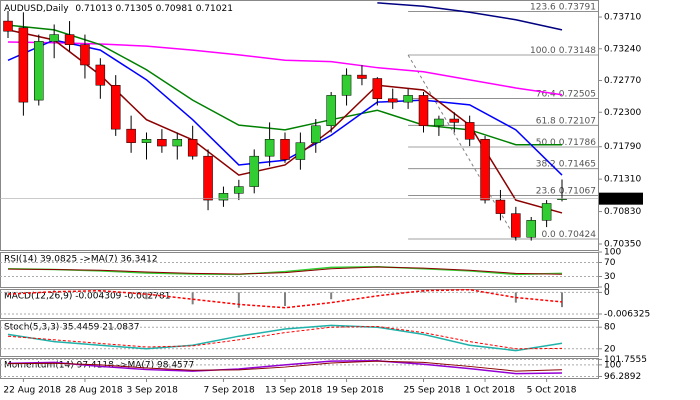  I want to click on fib-ratio: 100.0, so click(543, 50).